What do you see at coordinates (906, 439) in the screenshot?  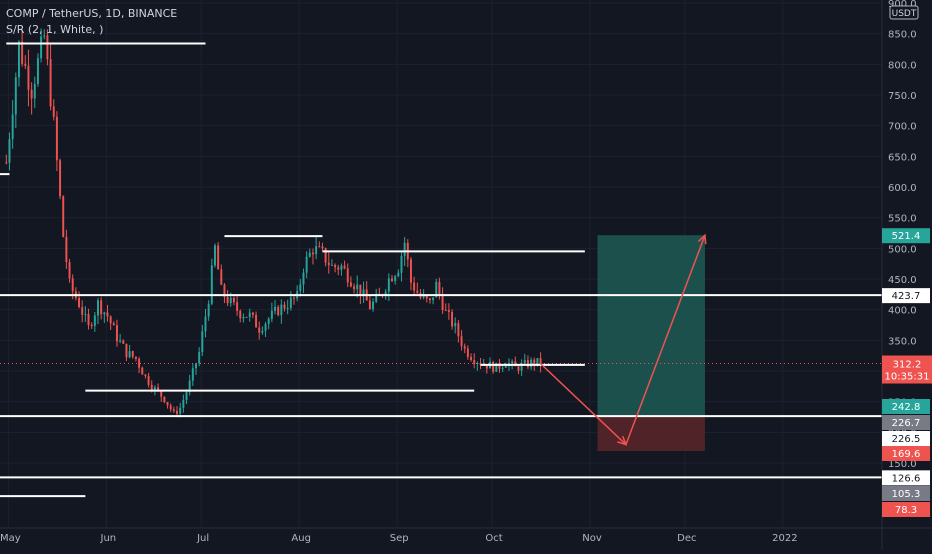 I see `price-label-text: 226.5` at bounding box center [906, 439].